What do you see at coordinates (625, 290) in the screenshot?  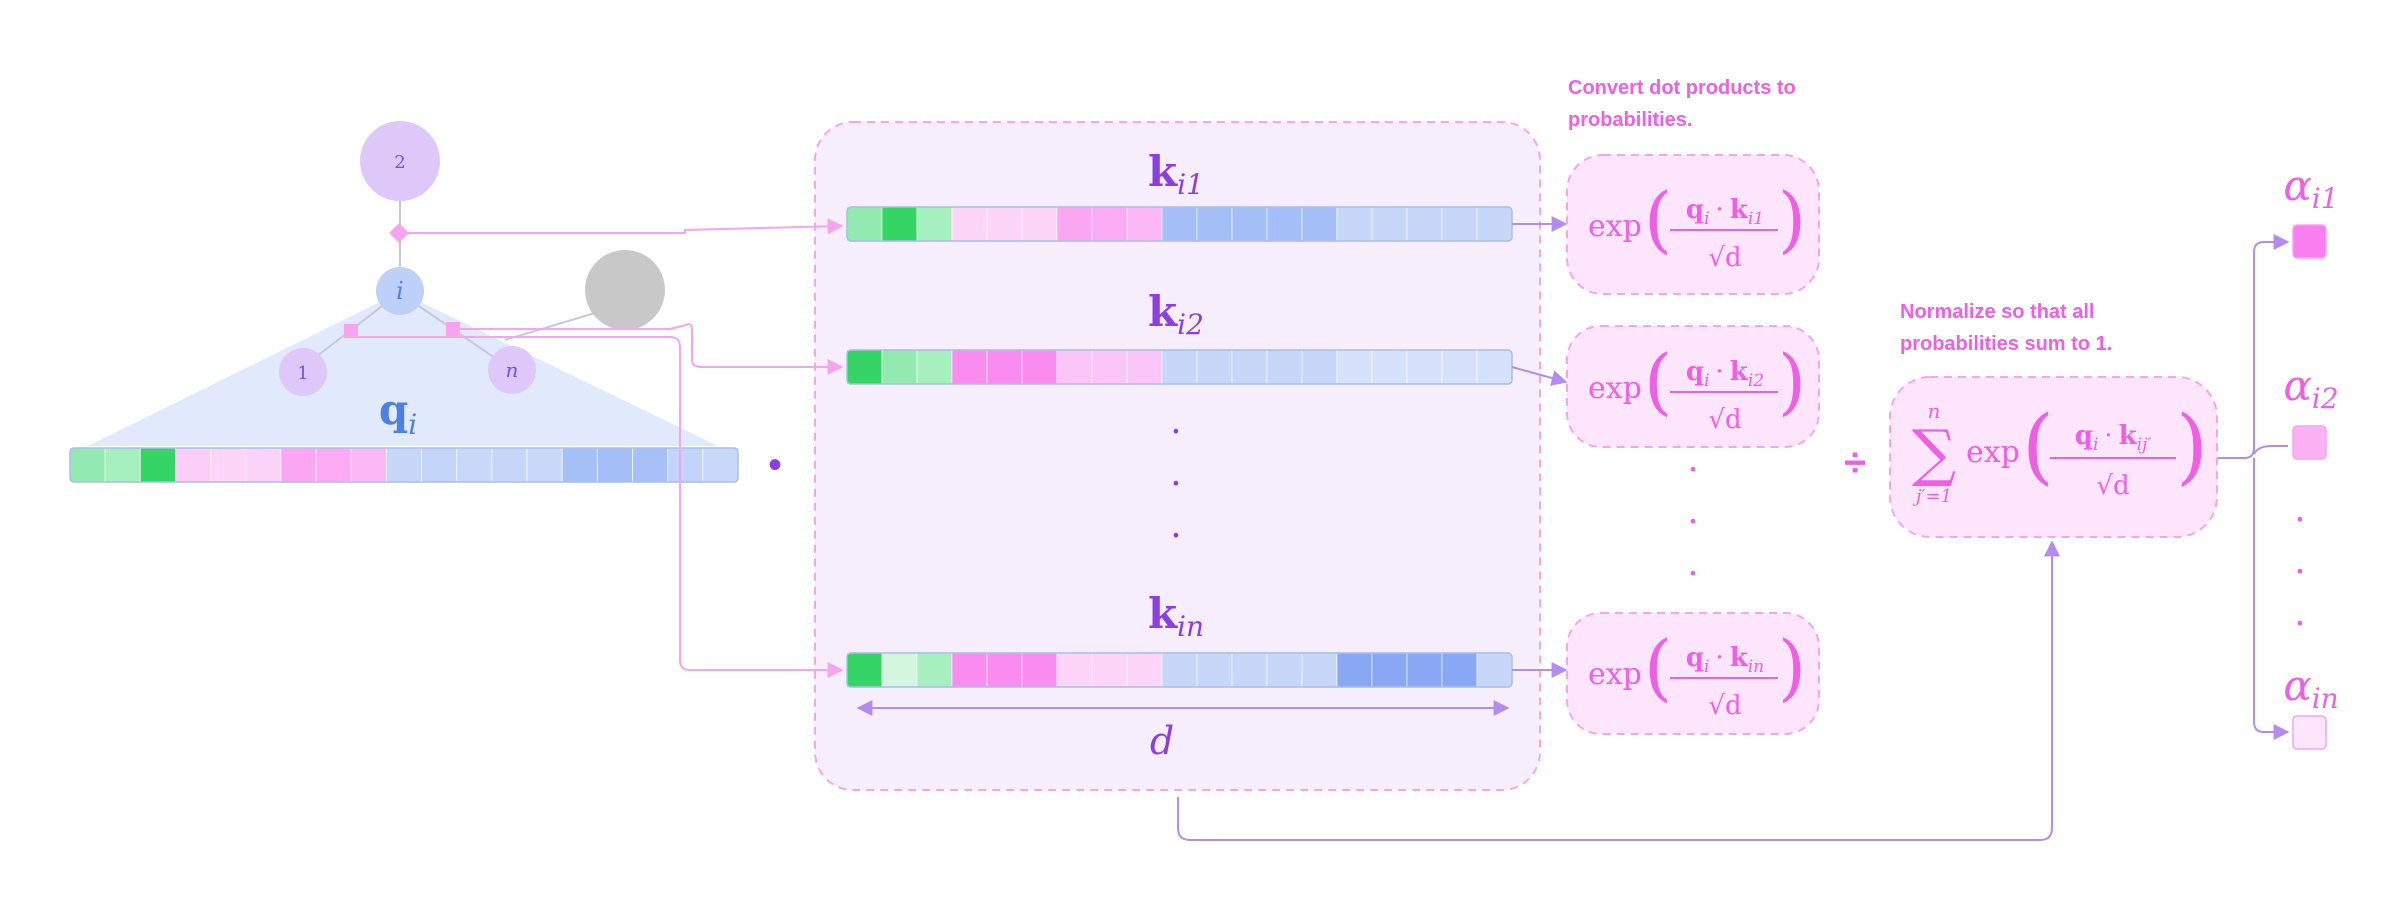 I see `gray-node` at bounding box center [625, 290].